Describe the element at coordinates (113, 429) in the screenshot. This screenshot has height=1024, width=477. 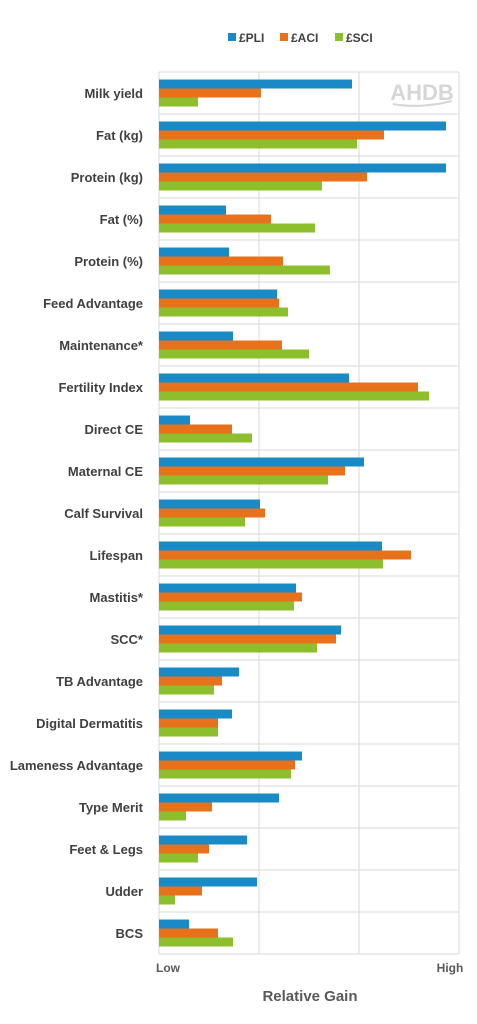
I see `category-label: Direct CE` at that location.